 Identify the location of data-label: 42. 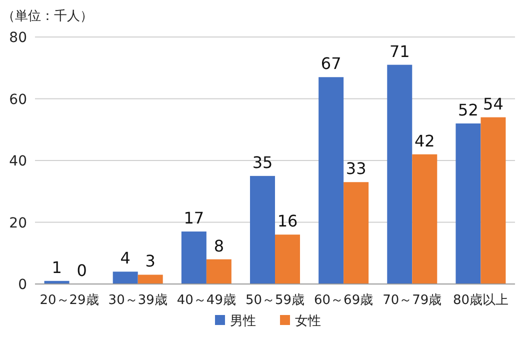
(424, 140).